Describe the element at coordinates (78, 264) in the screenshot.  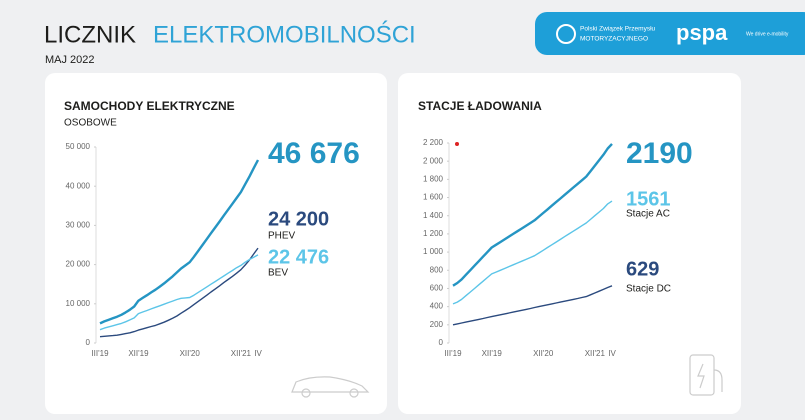
I see `y-tick-label: 20 000` at that location.